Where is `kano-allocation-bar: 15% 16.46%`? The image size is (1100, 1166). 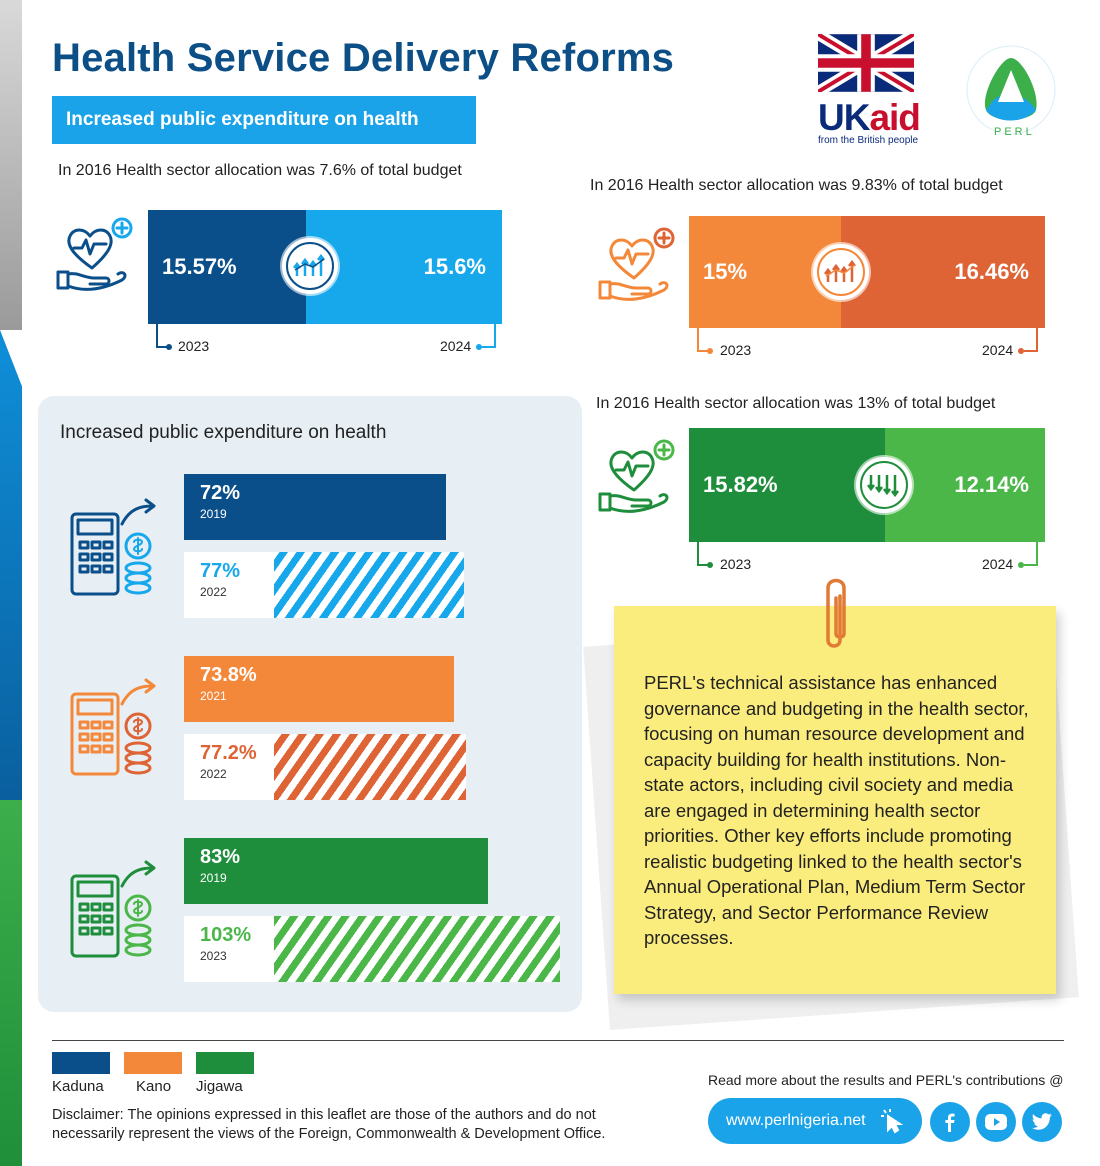 kano-allocation-bar: 15% 16.46% is located at coordinates (867, 272).